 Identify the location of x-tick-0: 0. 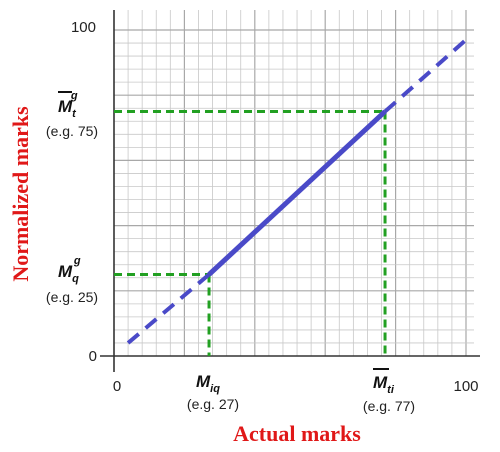
(117, 386).